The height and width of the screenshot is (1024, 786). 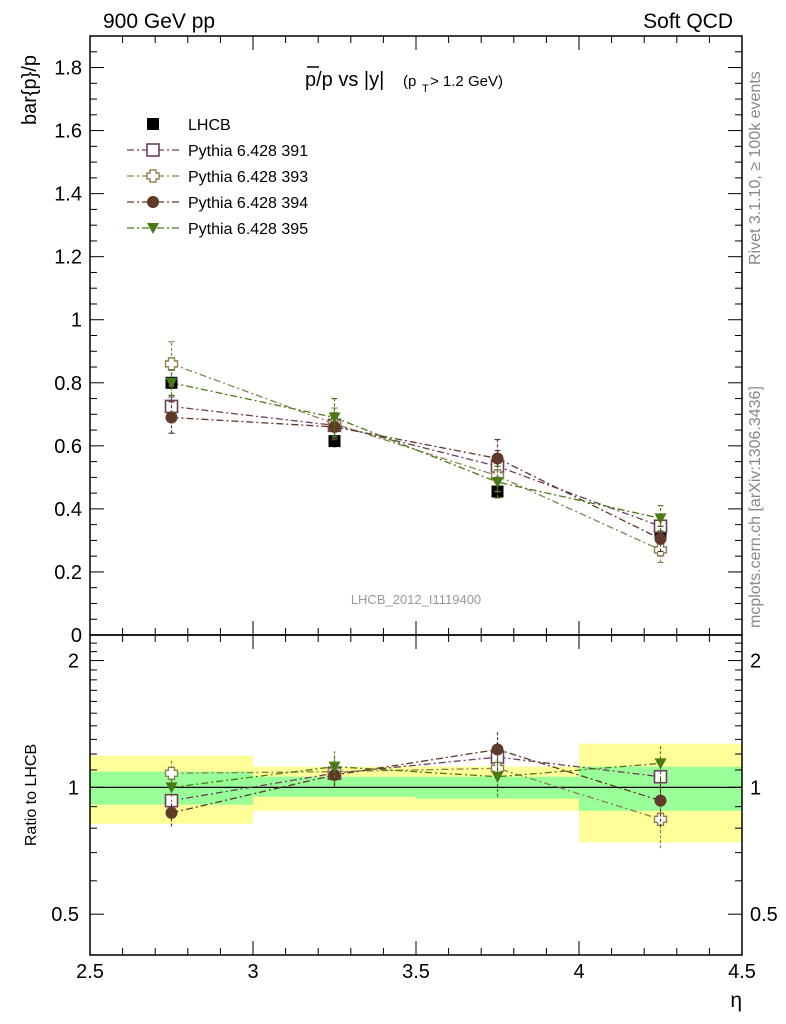 What do you see at coordinates (73, 788) in the screenshot?
I see `ratio-tick-label-left: 1` at bounding box center [73, 788].